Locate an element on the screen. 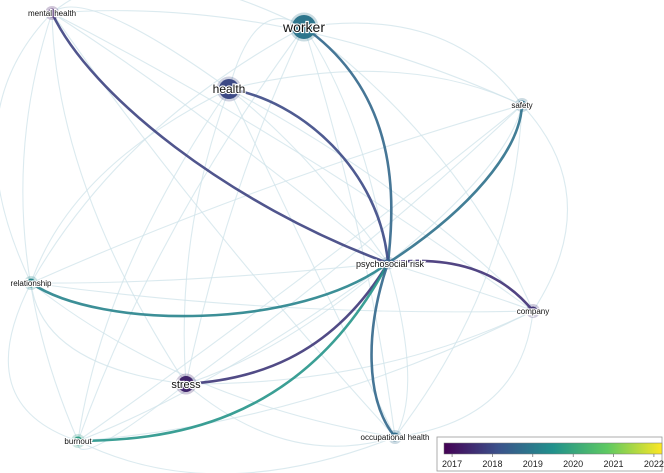 This screenshot has height=473, width=664. node-label: burnout is located at coordinates (78, 441).